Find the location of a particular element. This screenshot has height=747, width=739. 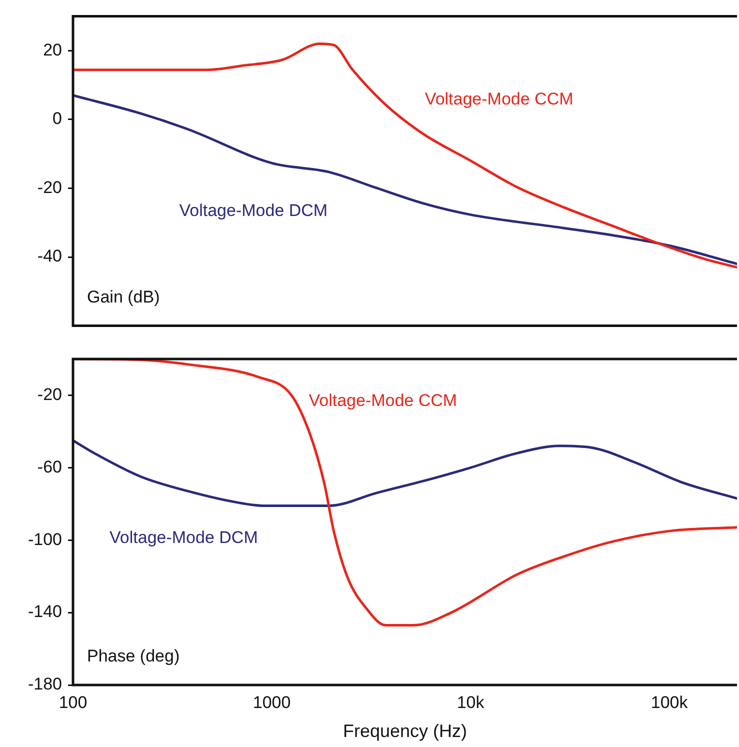

y-tick-label: -60 is located at coordinates (49, 466).